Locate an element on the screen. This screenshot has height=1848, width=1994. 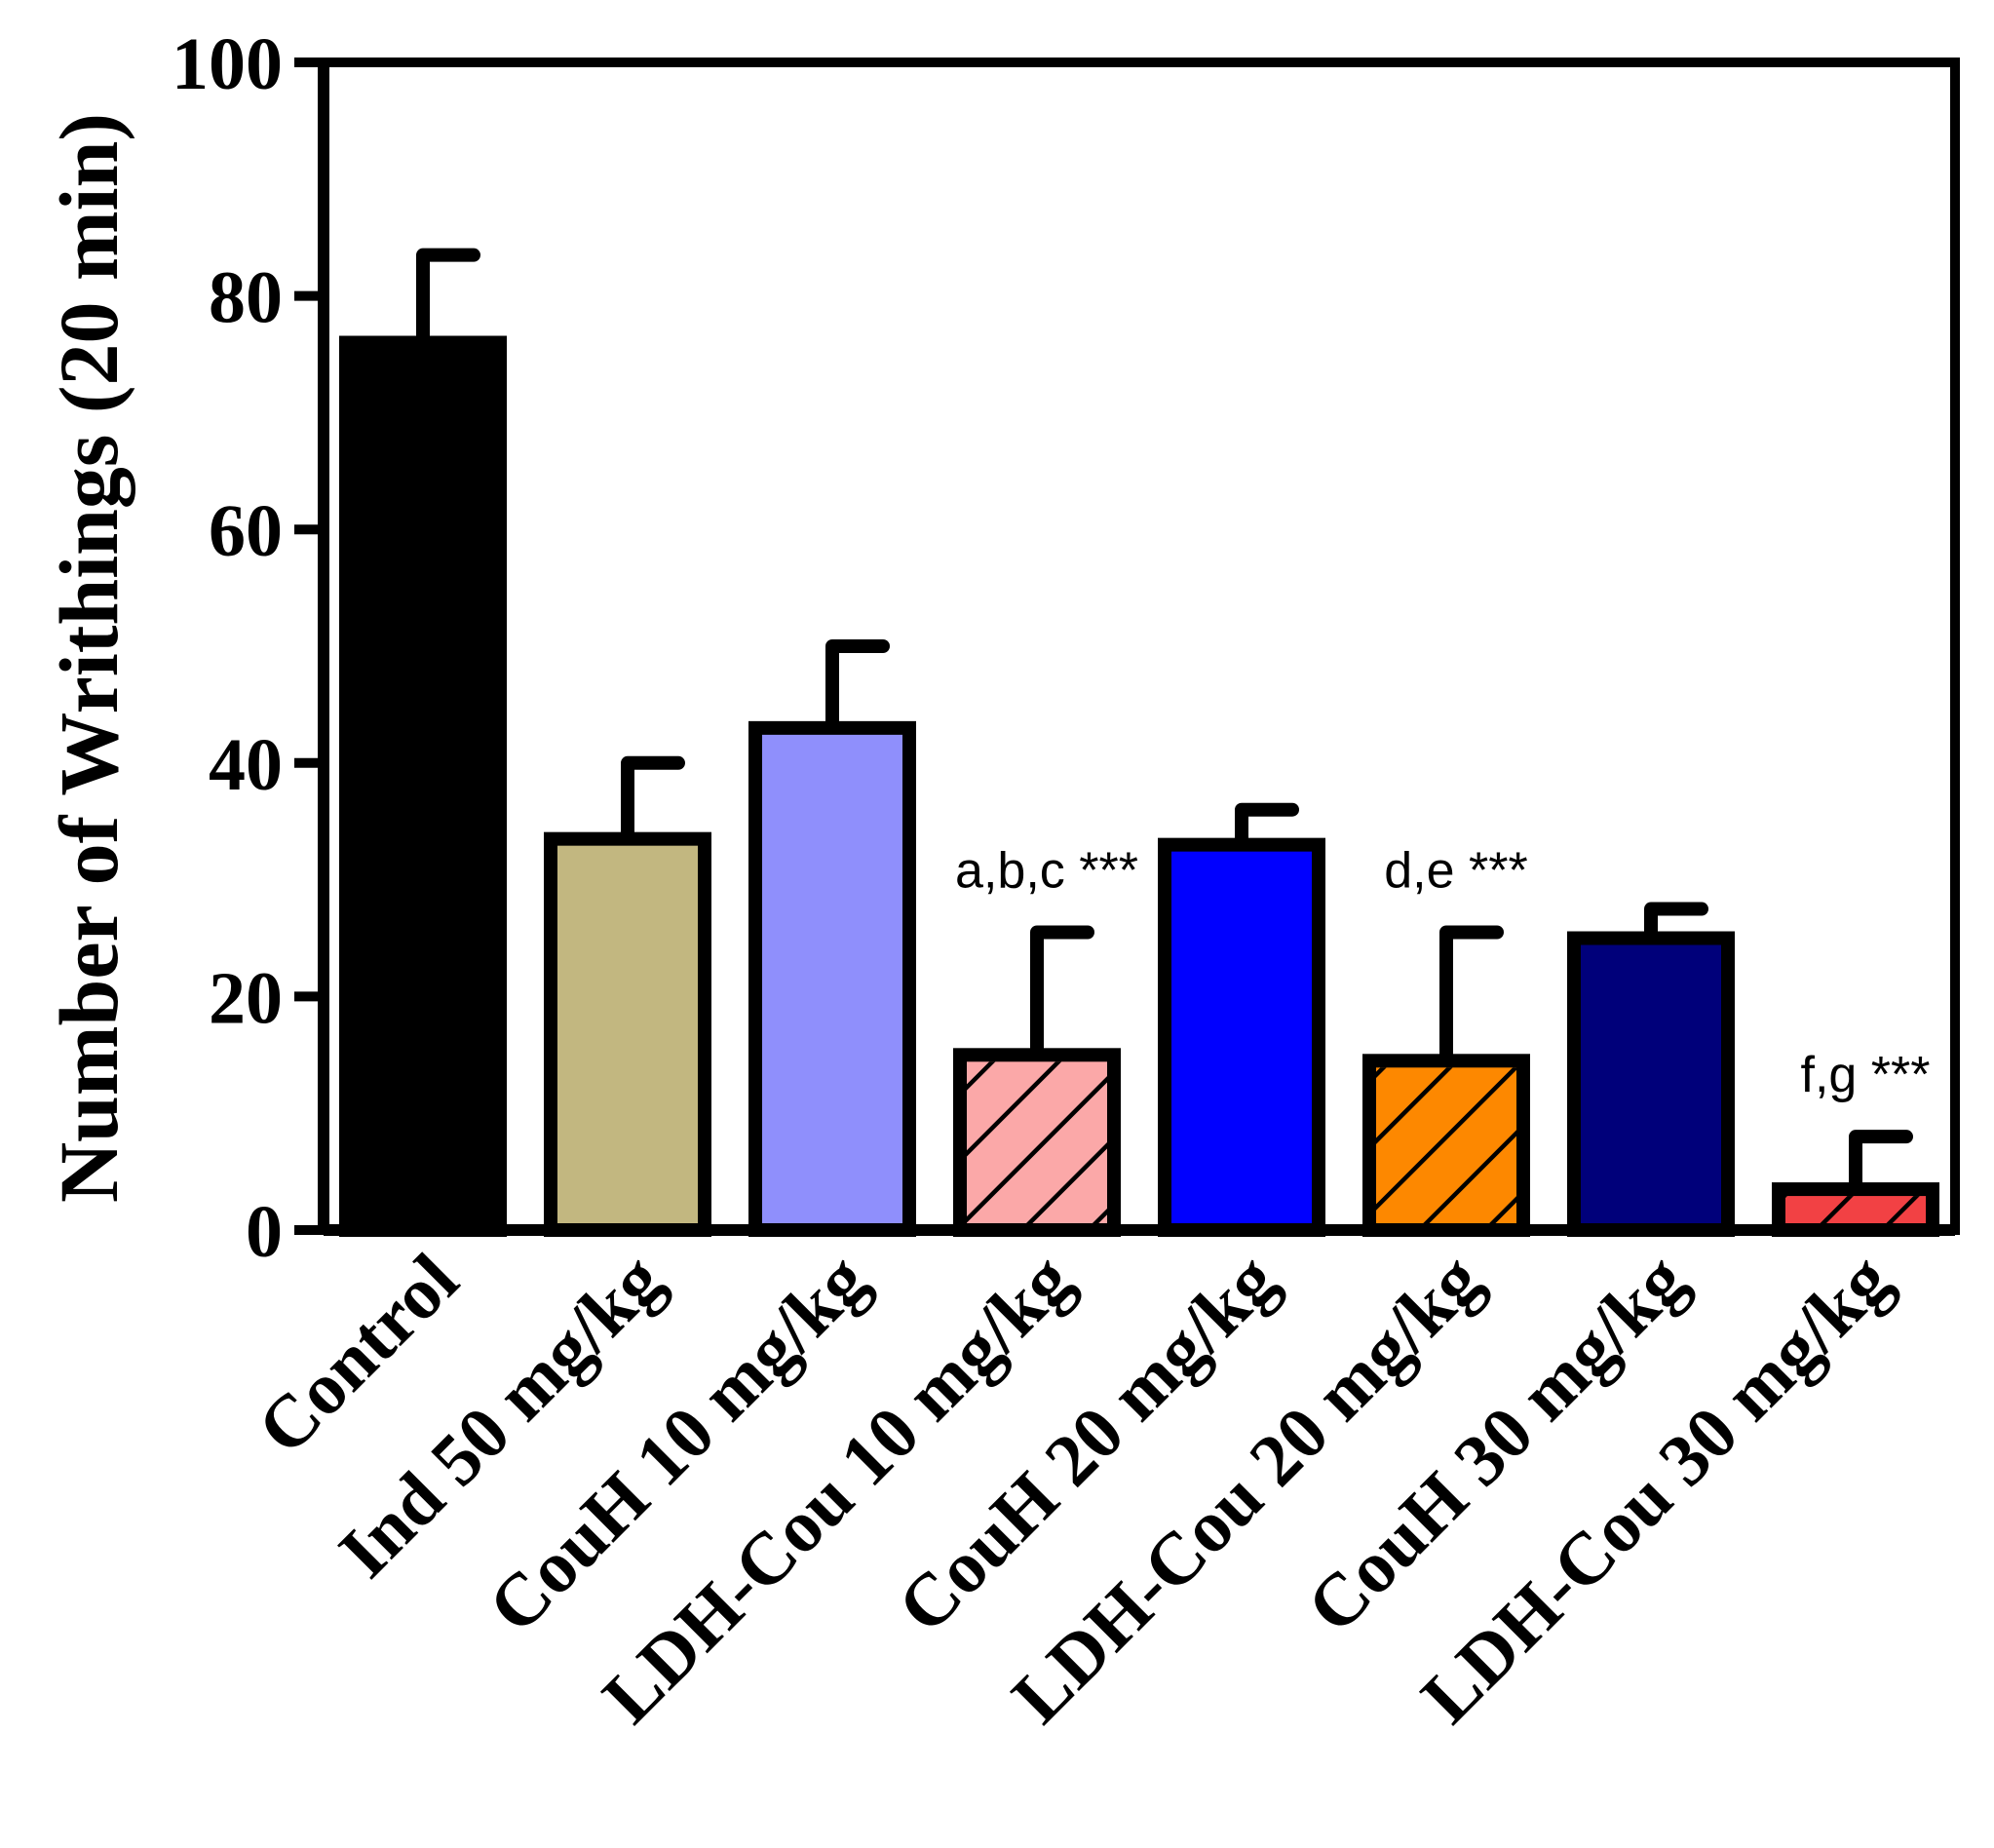
bar-hatch-ldh-cou-20-mg-kg is located at coordinates (1446, 1145).